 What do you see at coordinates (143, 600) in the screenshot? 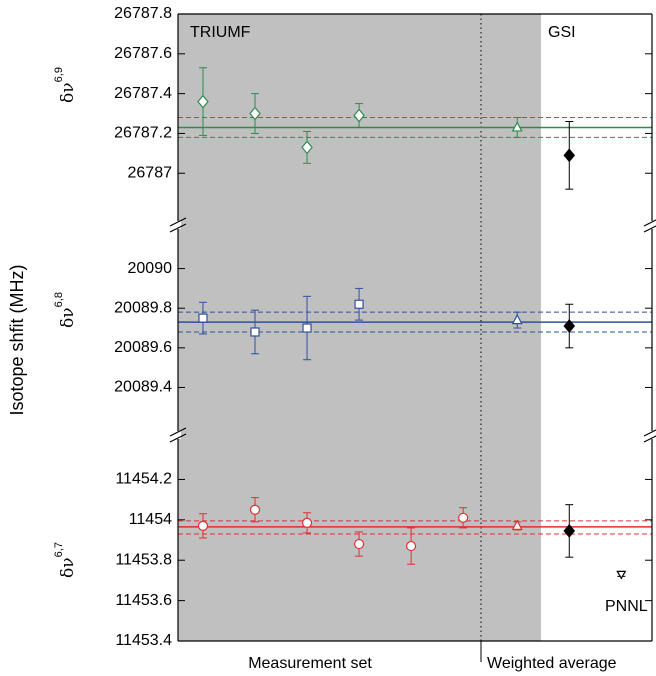
I see `y-tick-label: 11453.6` at bounding box center [143, 600].